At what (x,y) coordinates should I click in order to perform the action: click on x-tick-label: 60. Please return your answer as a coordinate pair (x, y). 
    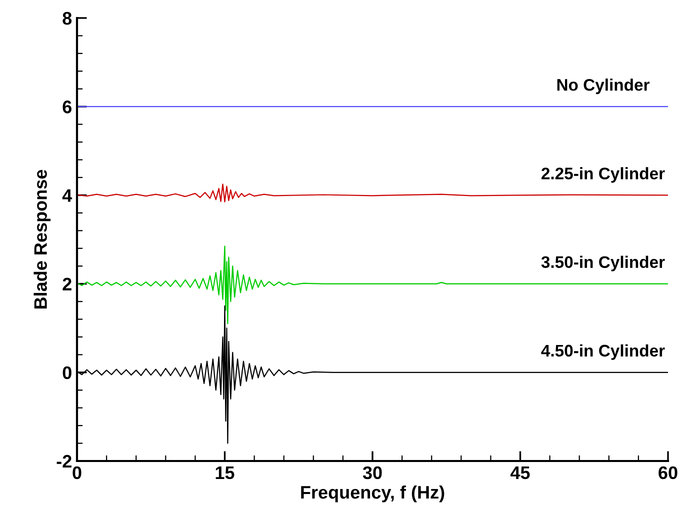
    Looking at the image, I should click on (668, 473).